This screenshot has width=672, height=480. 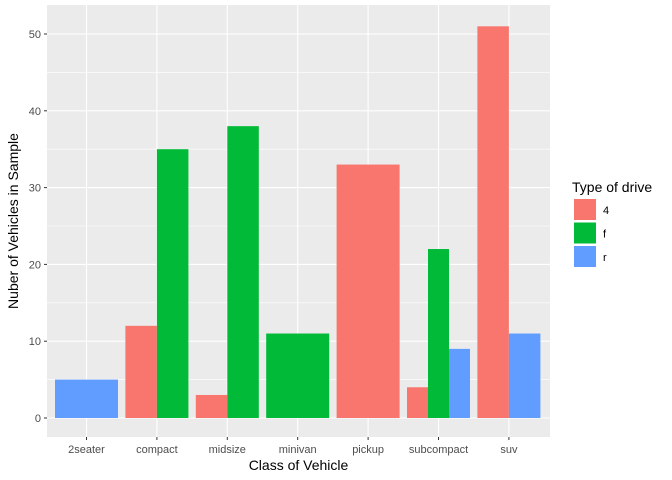 What do you see at coordinates (227, 450) in the screenshot?
I see `x-tick-label: midsize` at bounding box center [227, 450].